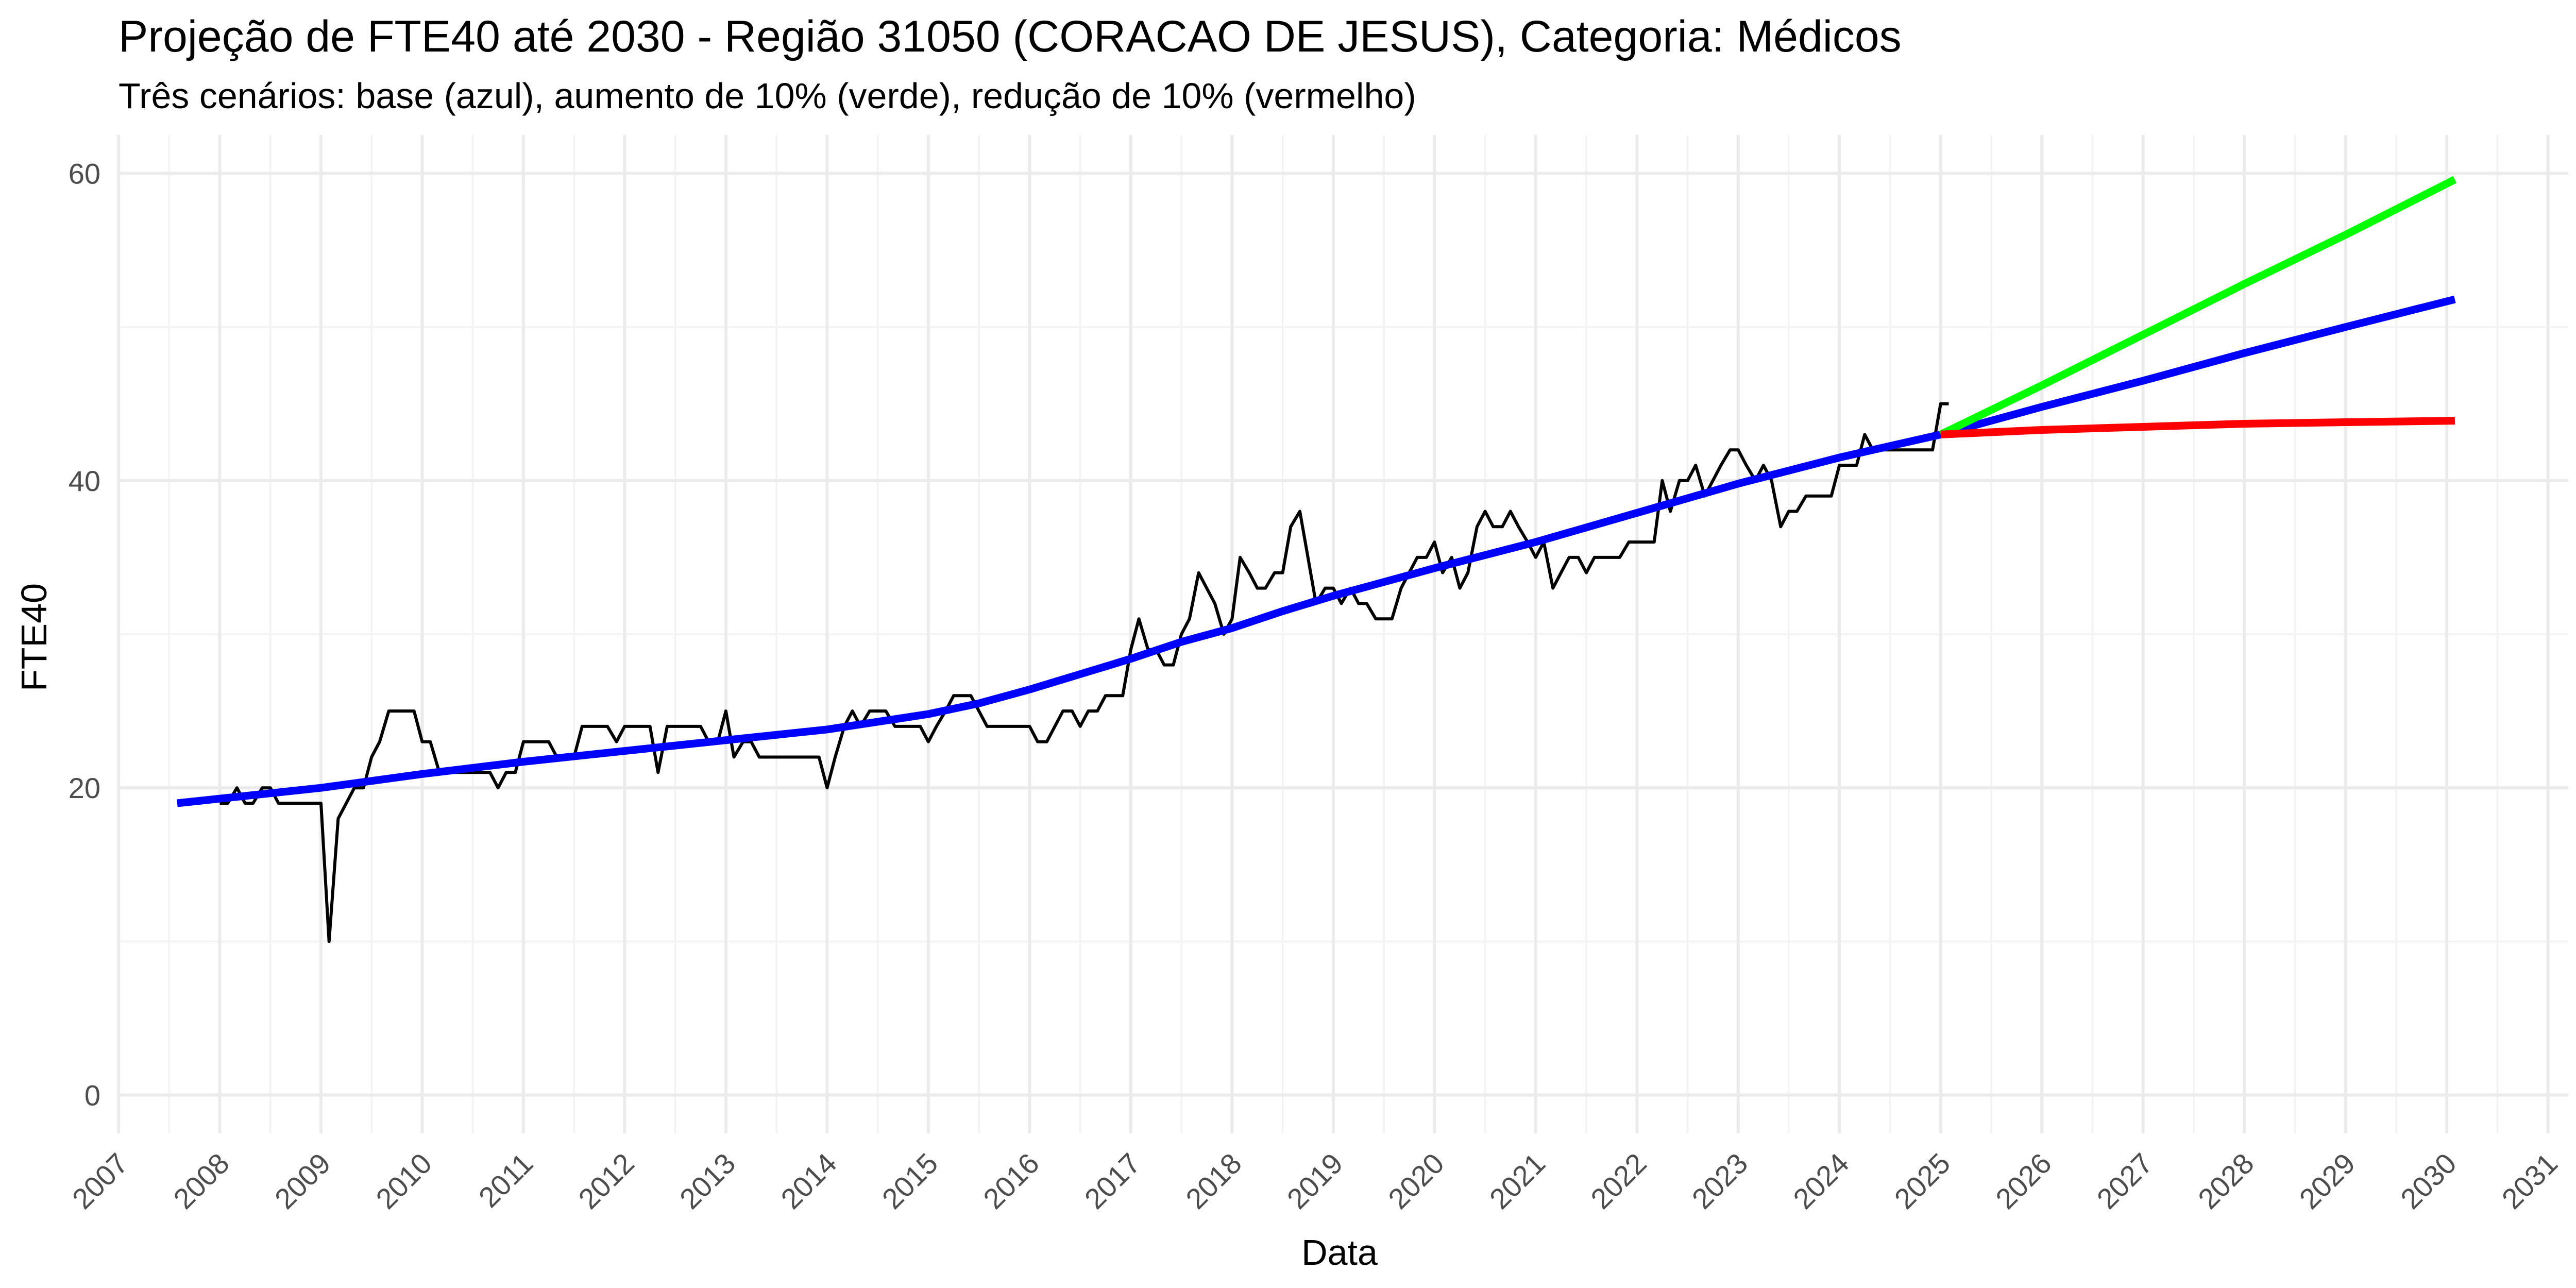  I want to click on x-tick-label: 2021, so click(1517, 1181).